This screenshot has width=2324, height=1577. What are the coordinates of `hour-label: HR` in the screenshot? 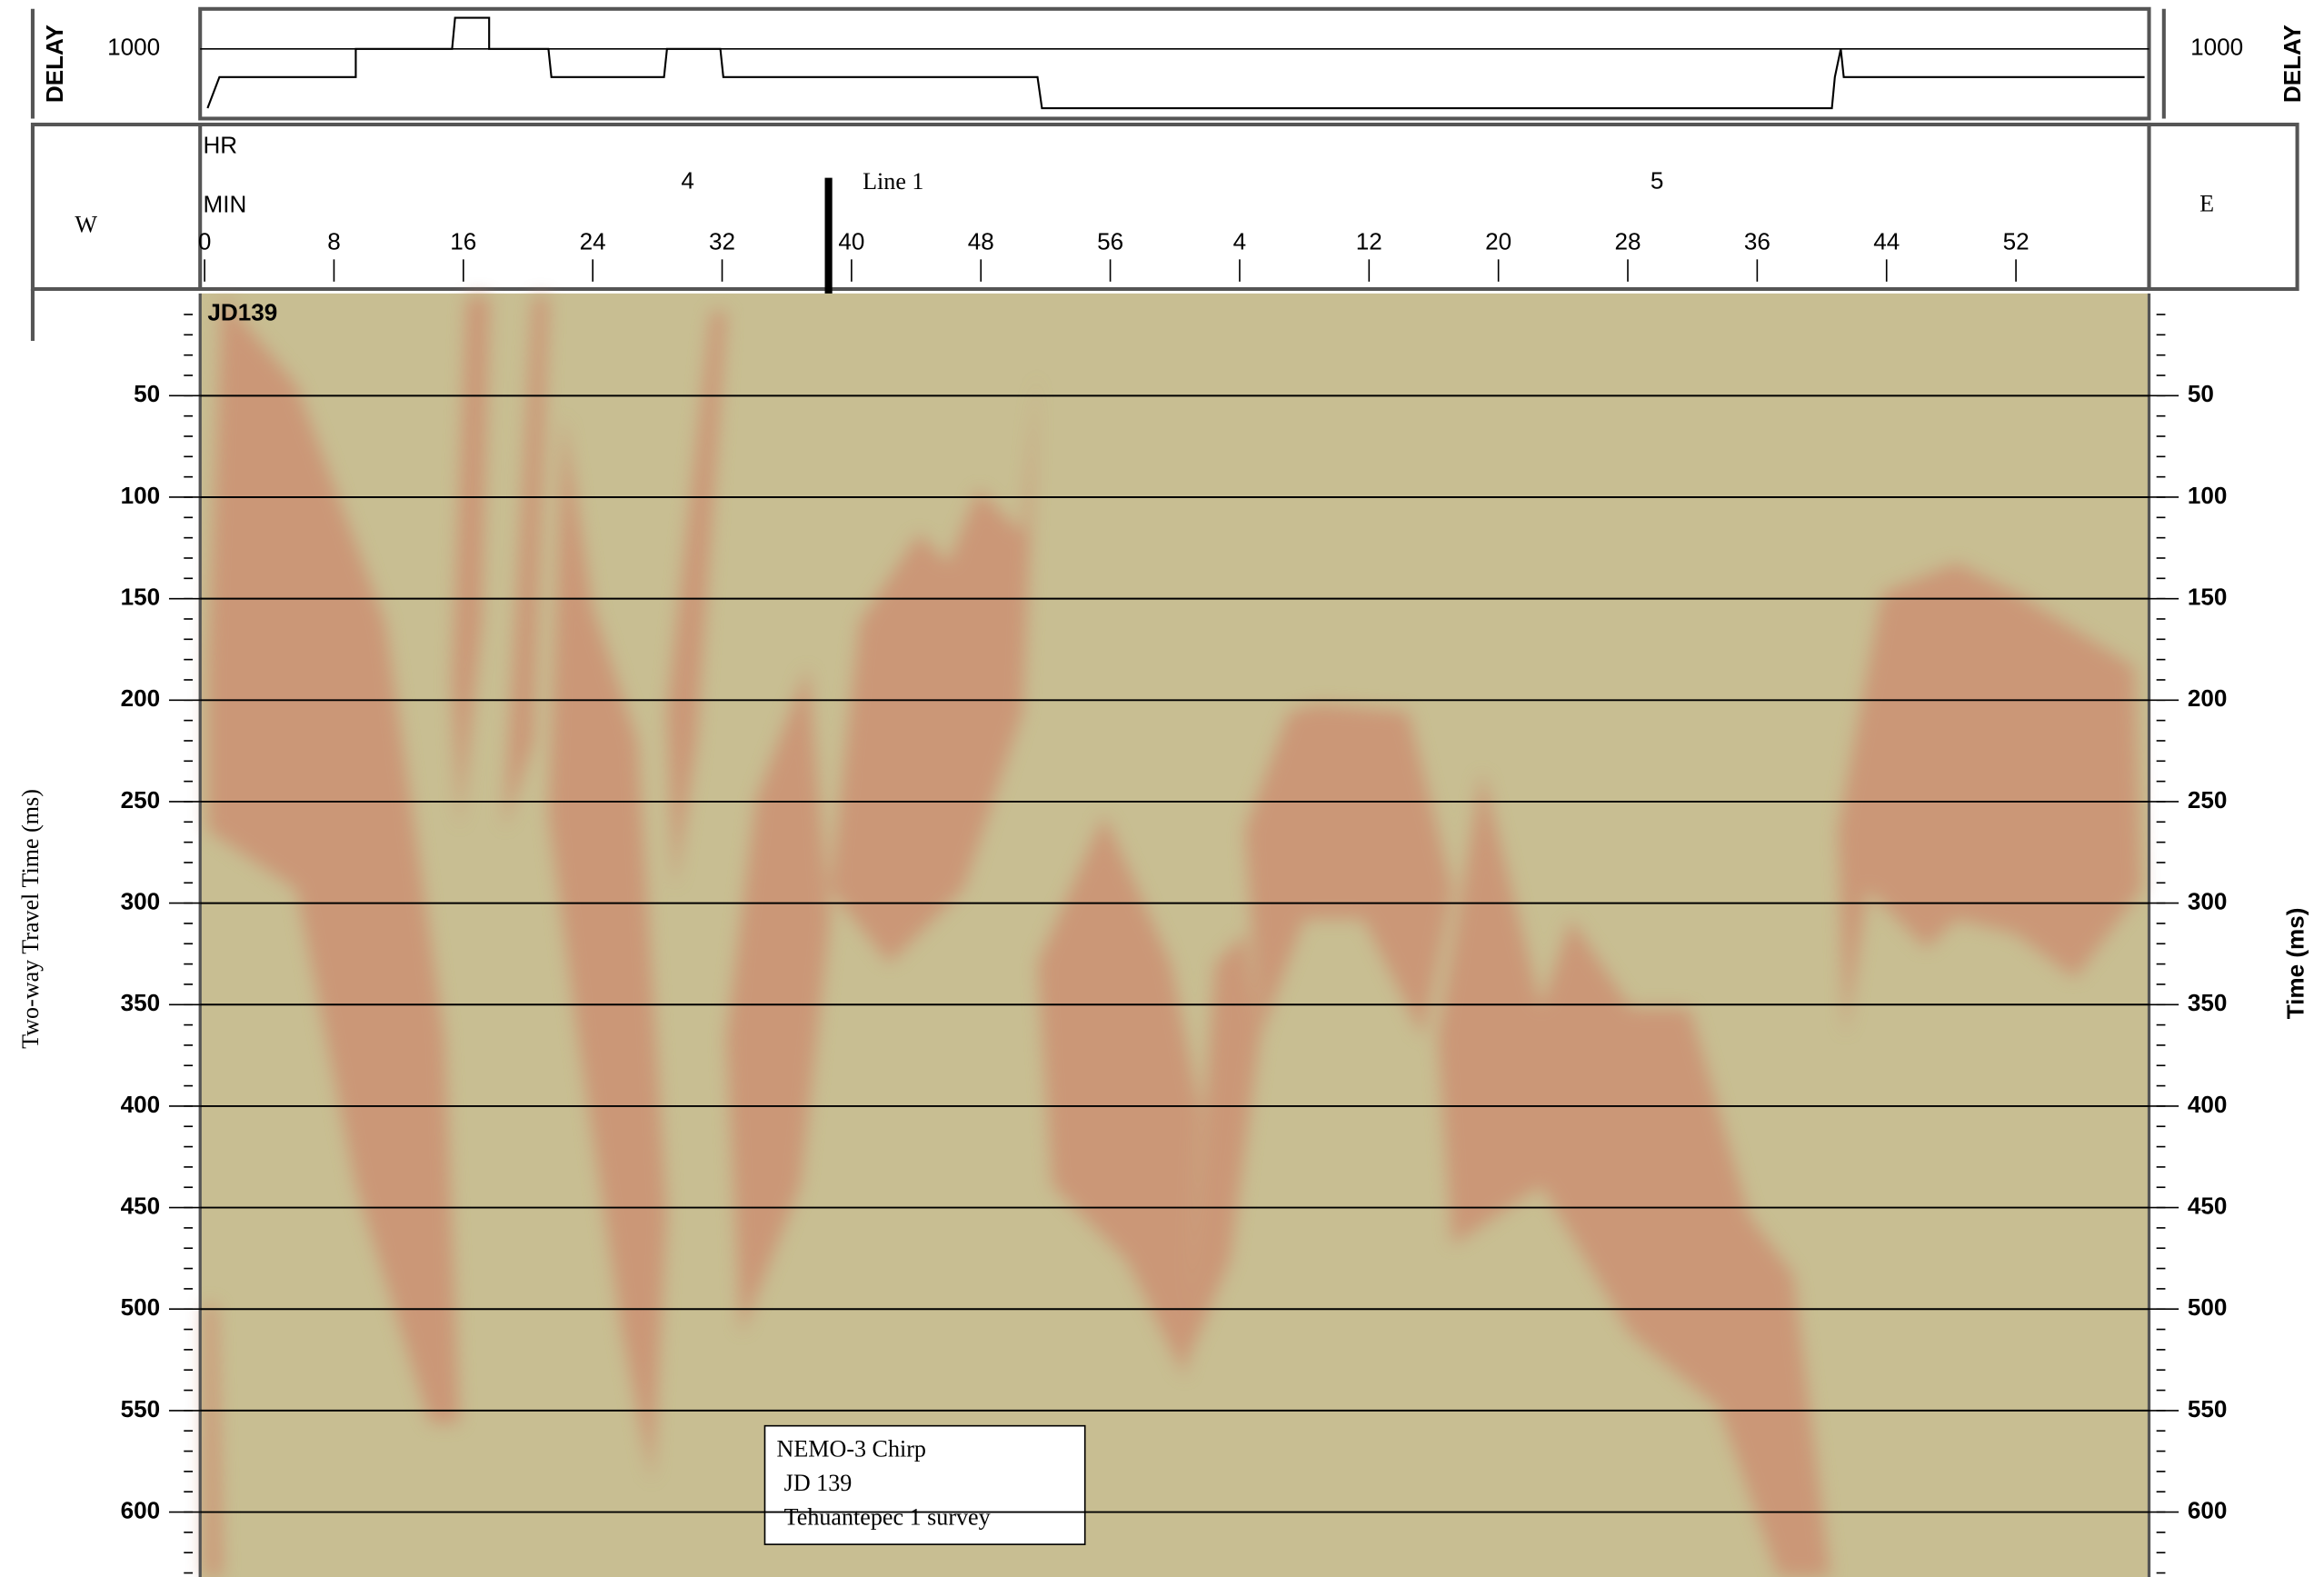 It's located at (220, 144).